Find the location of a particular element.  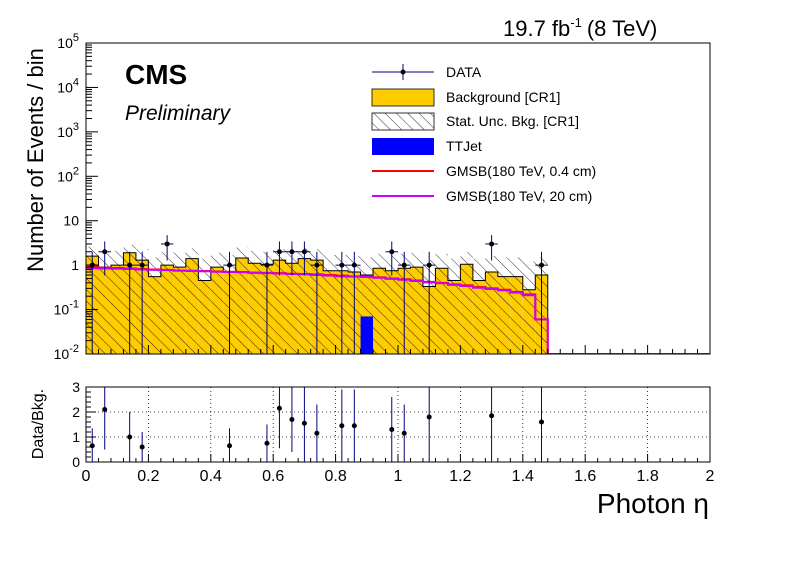

legend-entry-gmsb-2: GMSB(180 TeV, 20 cm) is located at coordinates (482, 196).